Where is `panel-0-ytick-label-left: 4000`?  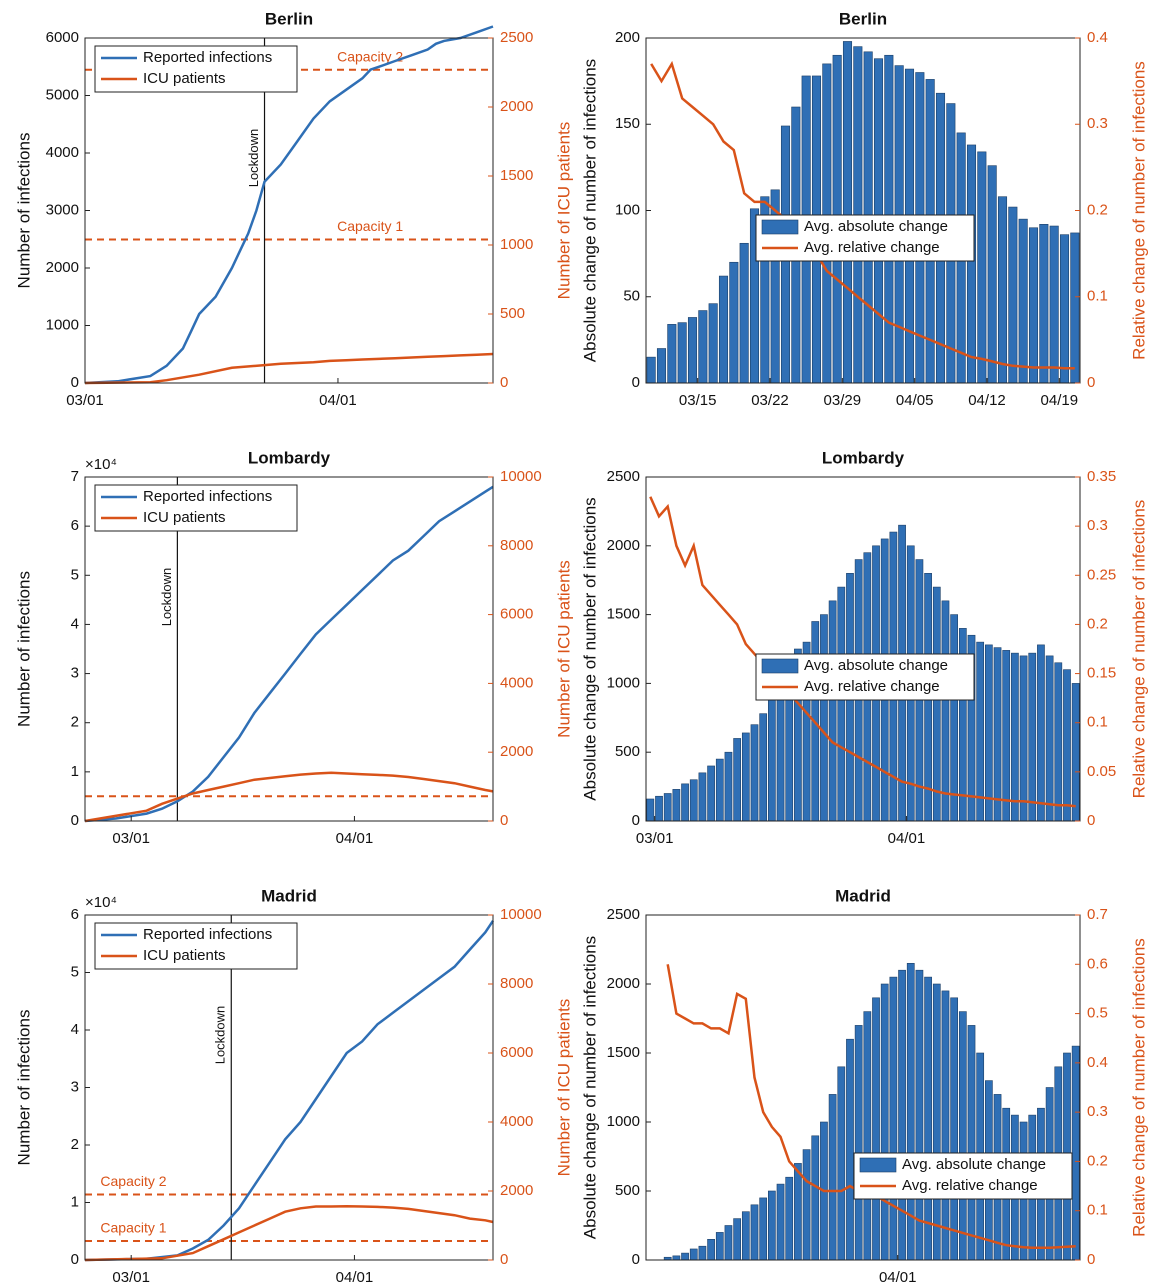 panel-0-ytick-label-left: 4000 is located at coordinates (62, 152).